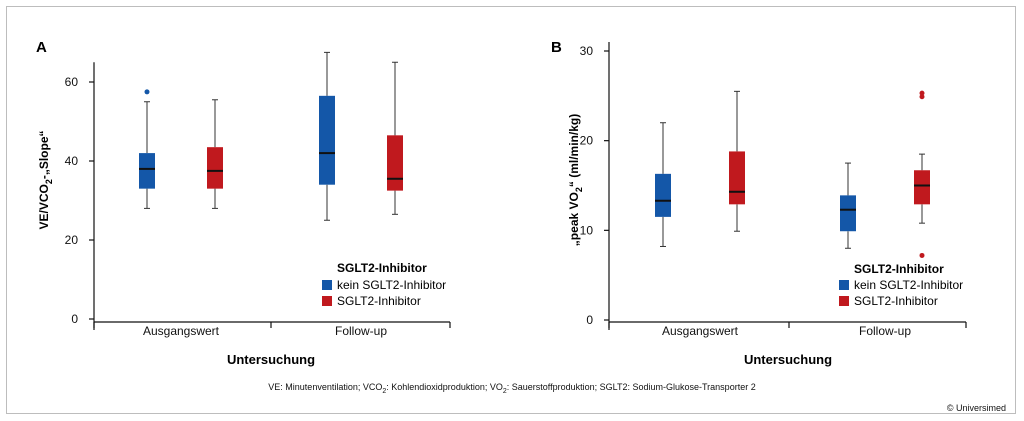 Image resolution: width=1024 pixels, height=421 pixels. Describe the element at coordinates (327, 285) in the screenshot. I see `legend-swatch-kein-a` at that location.